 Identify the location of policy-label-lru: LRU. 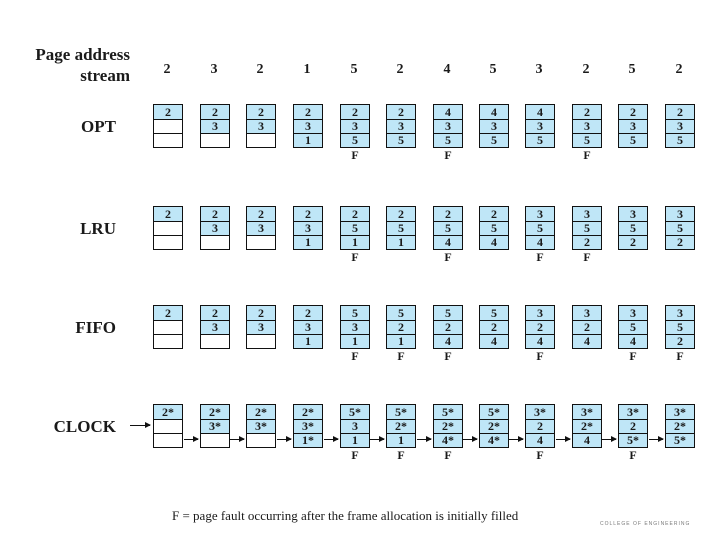
(98, 228).